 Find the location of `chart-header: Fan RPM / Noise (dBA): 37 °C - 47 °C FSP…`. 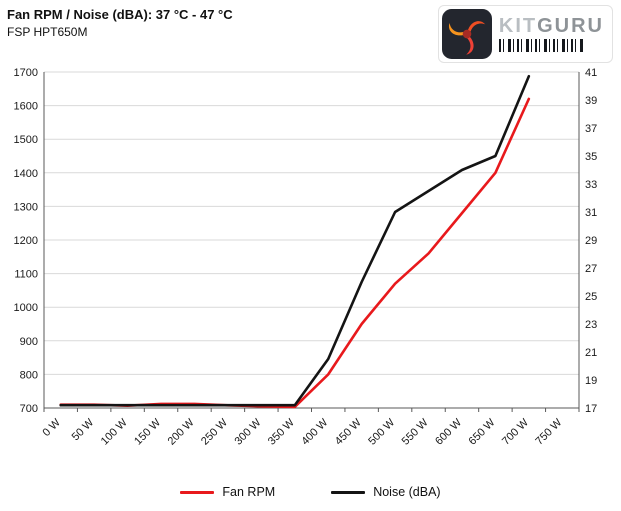

chart-header: Fan RPM / Noise (dBA): 37 °C - 47 °C FSP… is located at coordinates (120, 23).